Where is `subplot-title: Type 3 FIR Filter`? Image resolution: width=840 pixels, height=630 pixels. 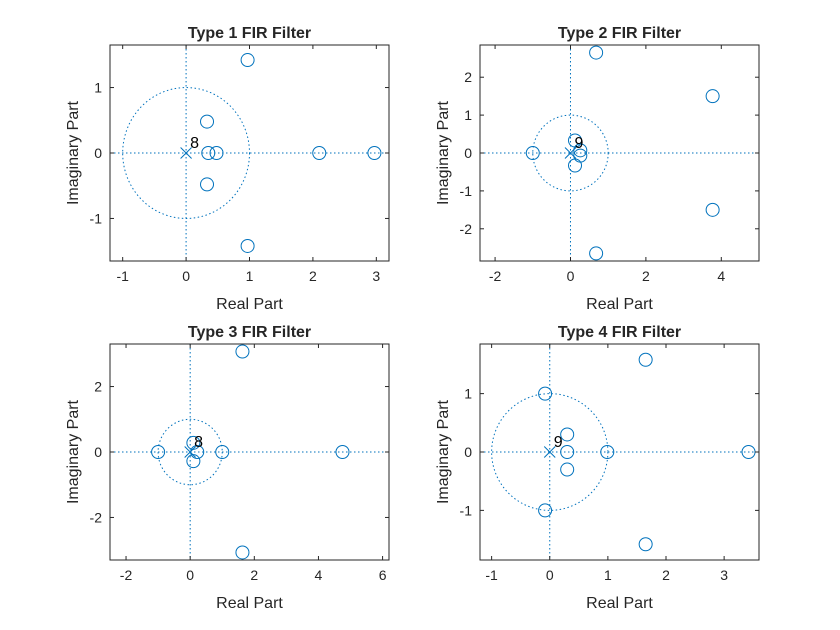
subplot-title: Type 3 FIR Filter is located at coordinates (249, 332).